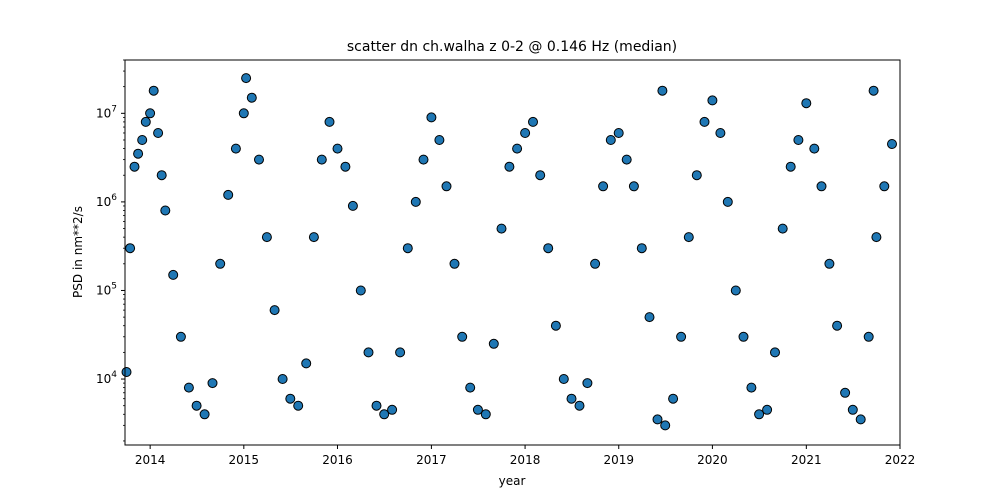 The height and width of the screenshot is (500, 1000). Describe the element at coordinates (431, 460) in the screenshot. I see `x-tick-label: 2017` at that location.